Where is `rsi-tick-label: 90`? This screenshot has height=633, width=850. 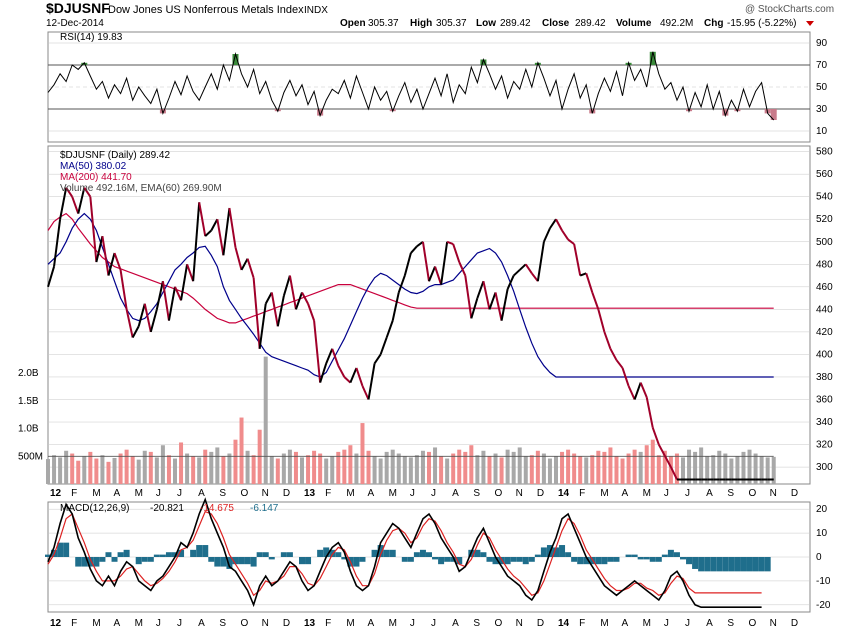
rsi-tick-label: 90 is located at coordinates (822, 43).